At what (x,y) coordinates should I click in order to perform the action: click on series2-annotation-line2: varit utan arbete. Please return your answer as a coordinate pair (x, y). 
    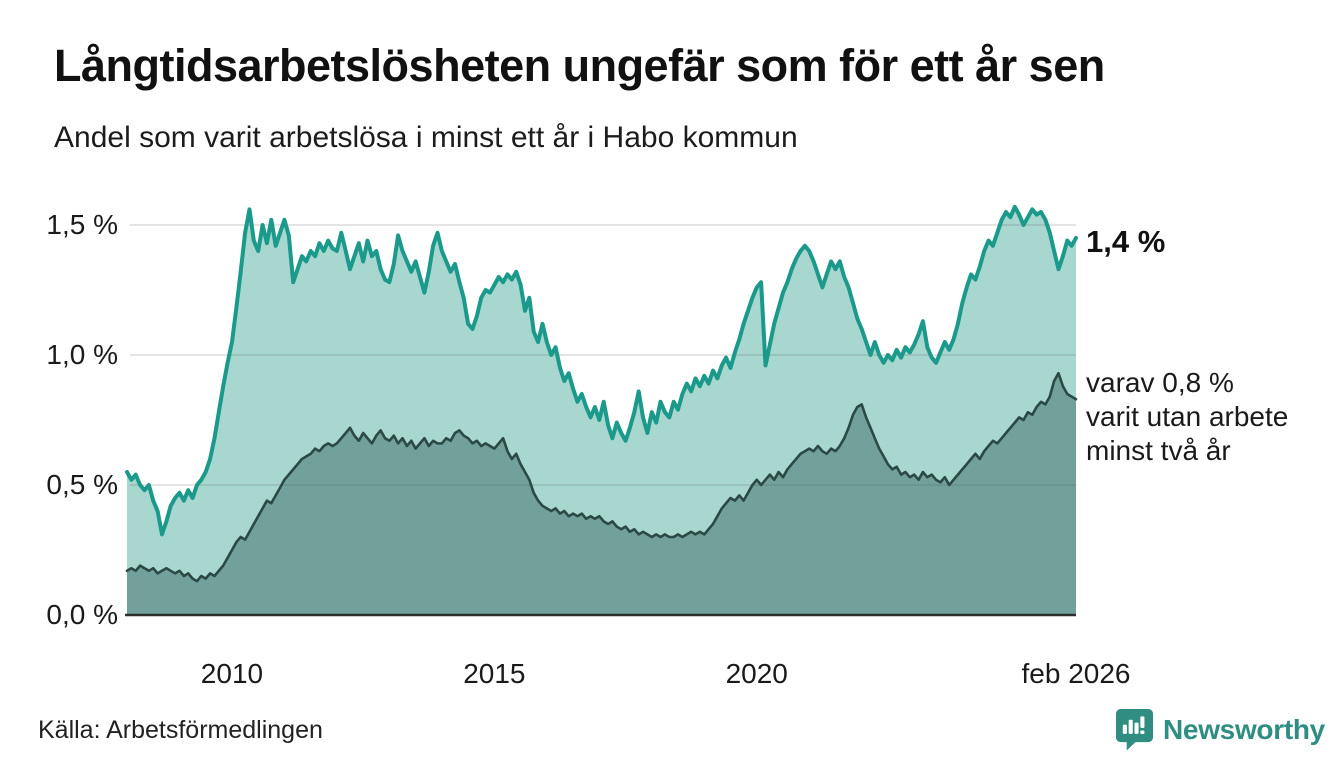
    Looking at the image, I should click on (1187, 416).